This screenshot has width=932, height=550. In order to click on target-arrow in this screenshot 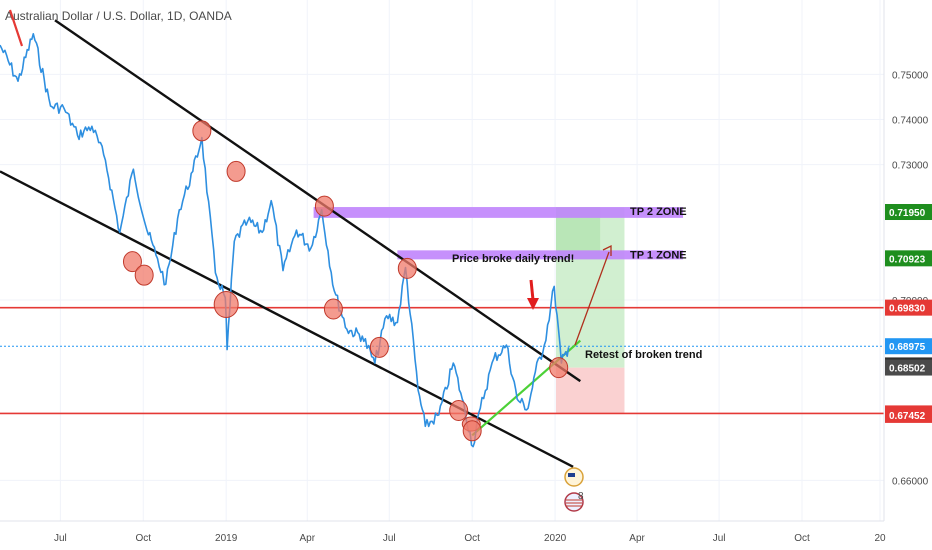, I will do `click(592, 298)`.